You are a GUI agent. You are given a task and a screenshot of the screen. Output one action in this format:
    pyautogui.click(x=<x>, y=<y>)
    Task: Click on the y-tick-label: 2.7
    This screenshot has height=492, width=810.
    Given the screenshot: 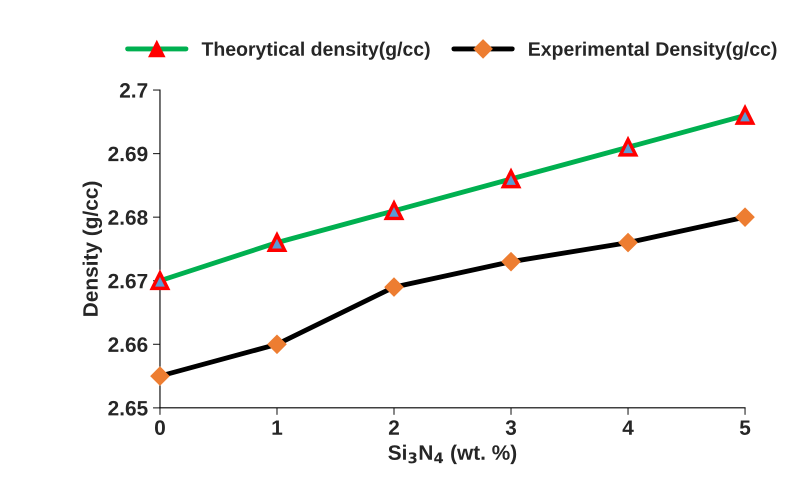 What is the action you would take?
    pyautogui.click(x=134, y=90)
    